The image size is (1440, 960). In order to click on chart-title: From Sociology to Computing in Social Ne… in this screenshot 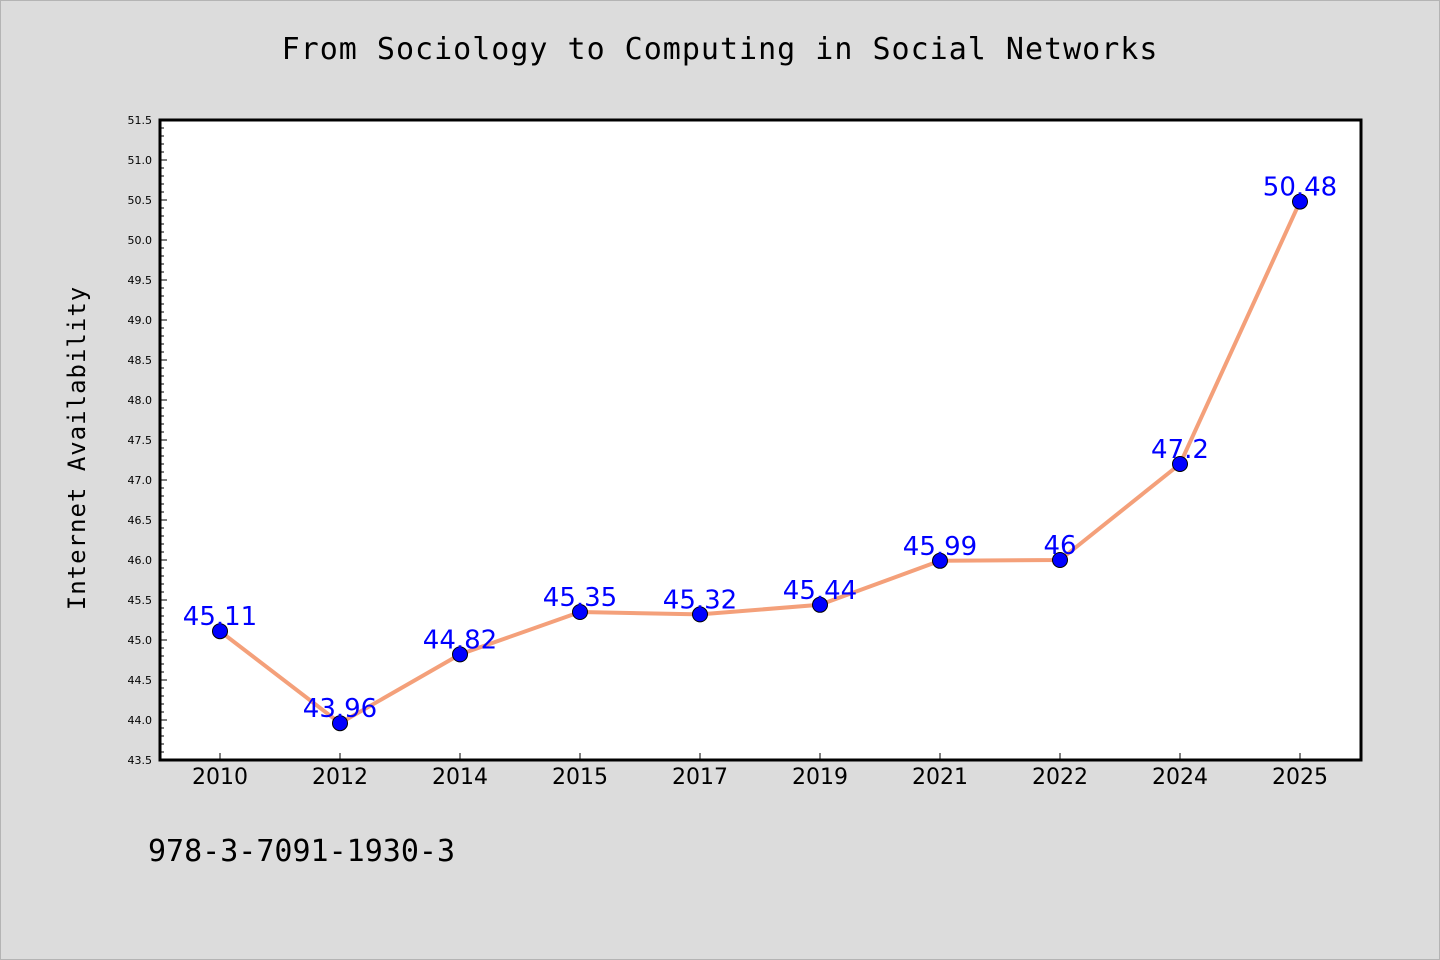, I will do `click(720, 49)`.